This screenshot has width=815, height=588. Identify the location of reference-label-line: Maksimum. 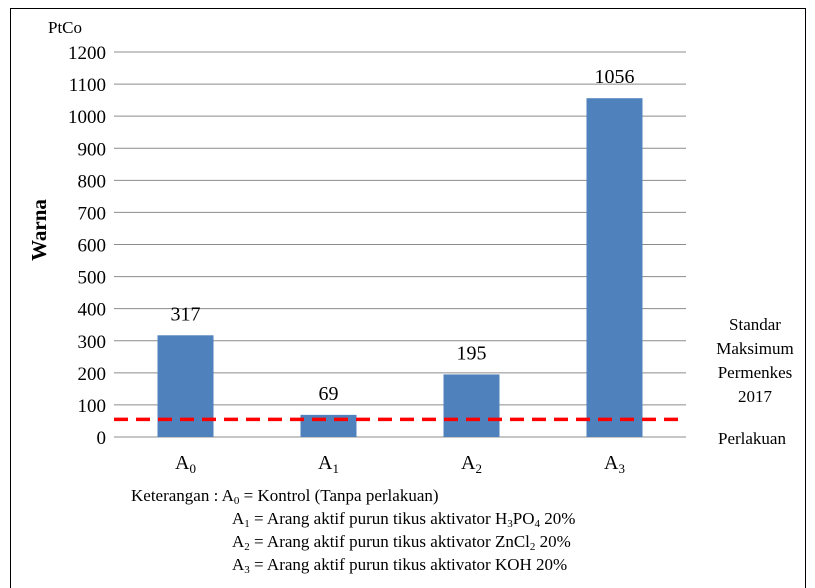
(754, 348).